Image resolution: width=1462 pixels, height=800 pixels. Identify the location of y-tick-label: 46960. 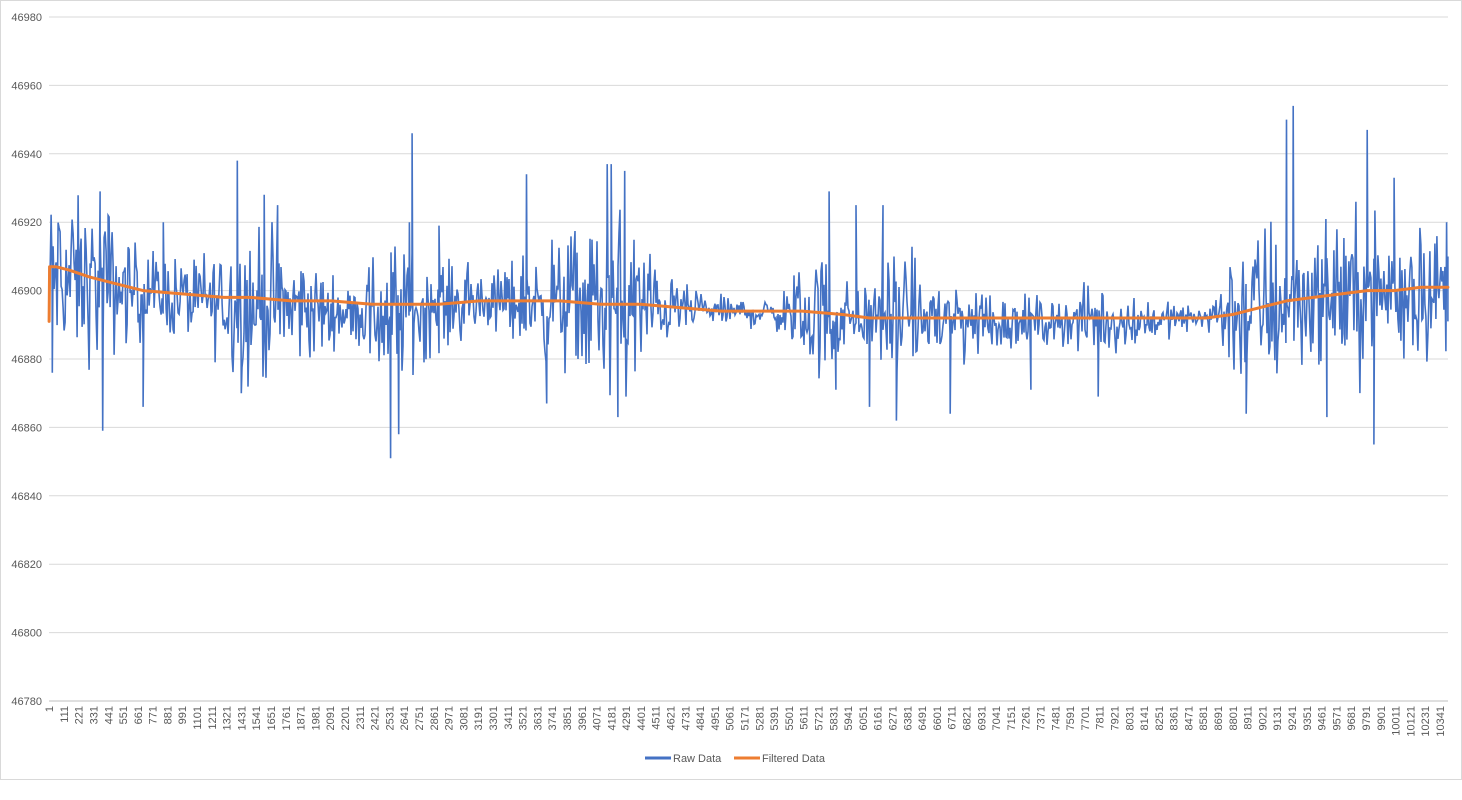
(26, 86).